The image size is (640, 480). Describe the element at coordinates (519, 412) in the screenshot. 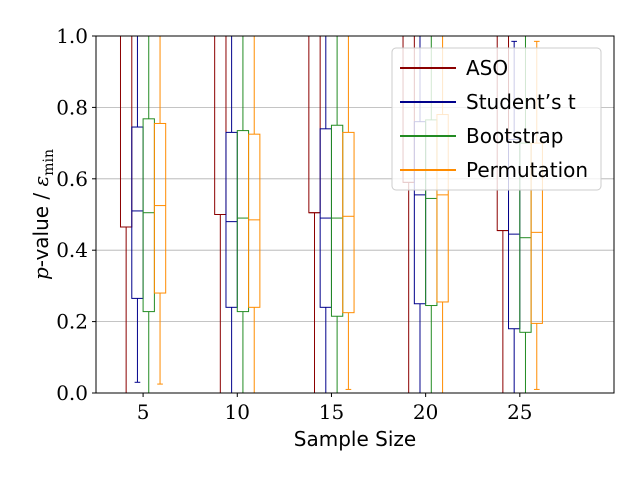

I see `x-tick-label: 25` at that location.